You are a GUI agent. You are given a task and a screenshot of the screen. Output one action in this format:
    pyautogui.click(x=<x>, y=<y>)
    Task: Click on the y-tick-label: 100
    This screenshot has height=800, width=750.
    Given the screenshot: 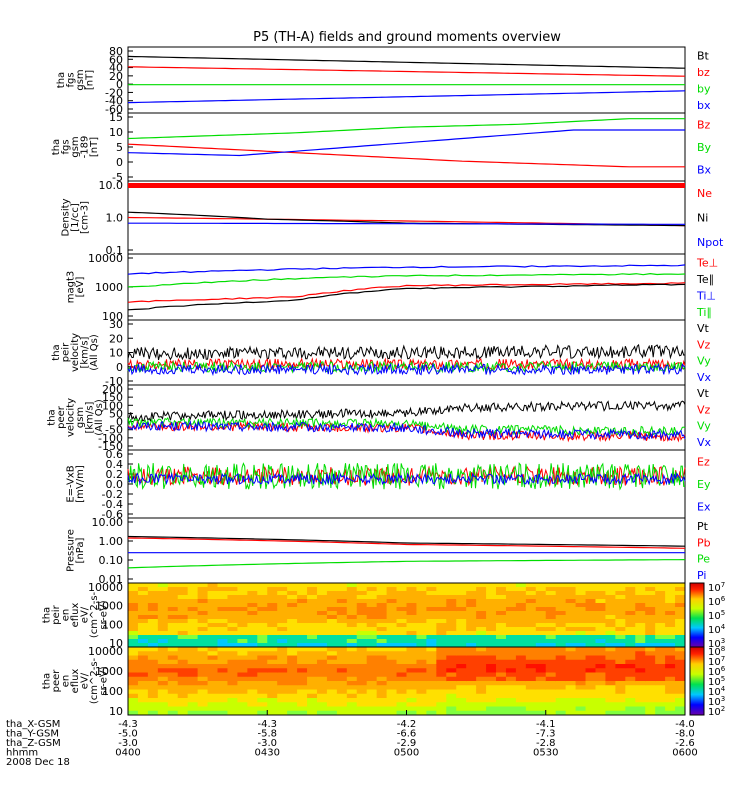 What is the action you would take?
    pyautogui.click(x=112, y=316)
    